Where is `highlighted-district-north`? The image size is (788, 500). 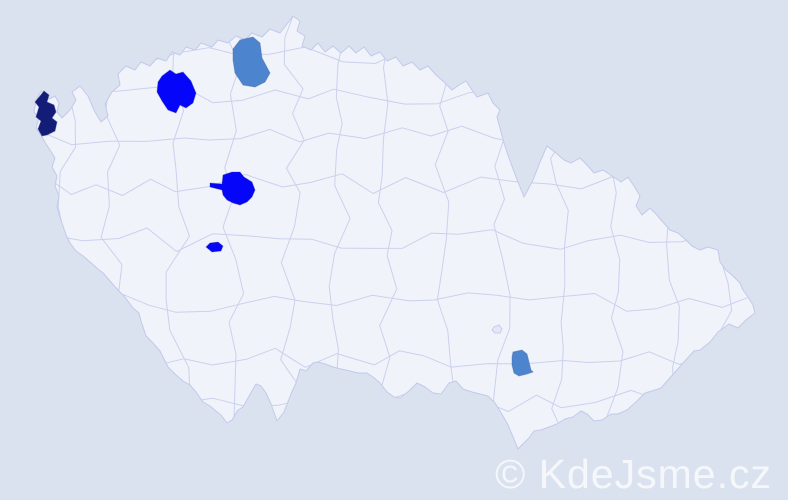
highlighted-district-north is located at coordinates (251, 62).